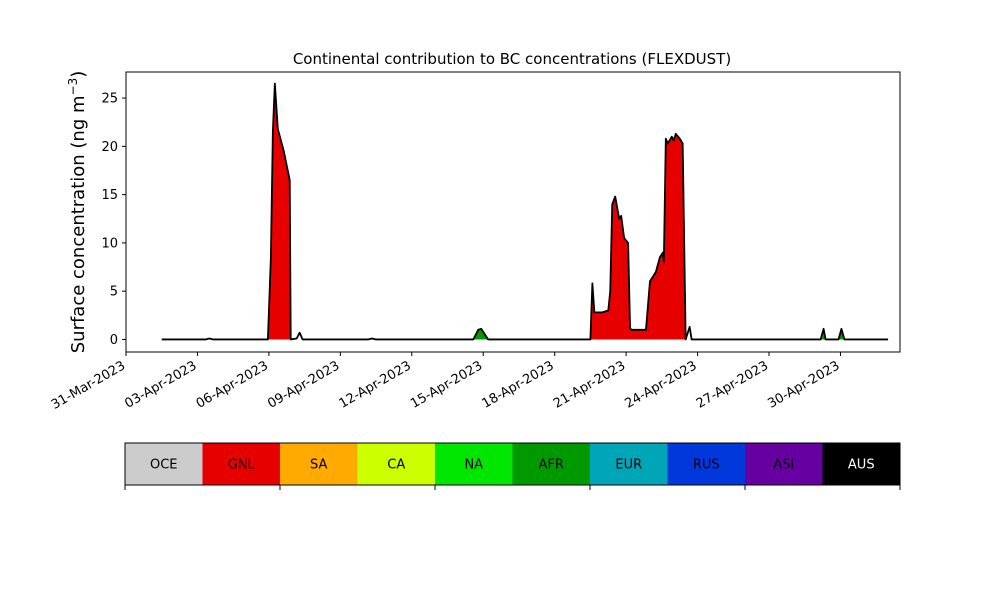 Image resolution: width=1000 pixels, height=600 pixels. I want to click on legend-swatch-ca, so click(396, 464).